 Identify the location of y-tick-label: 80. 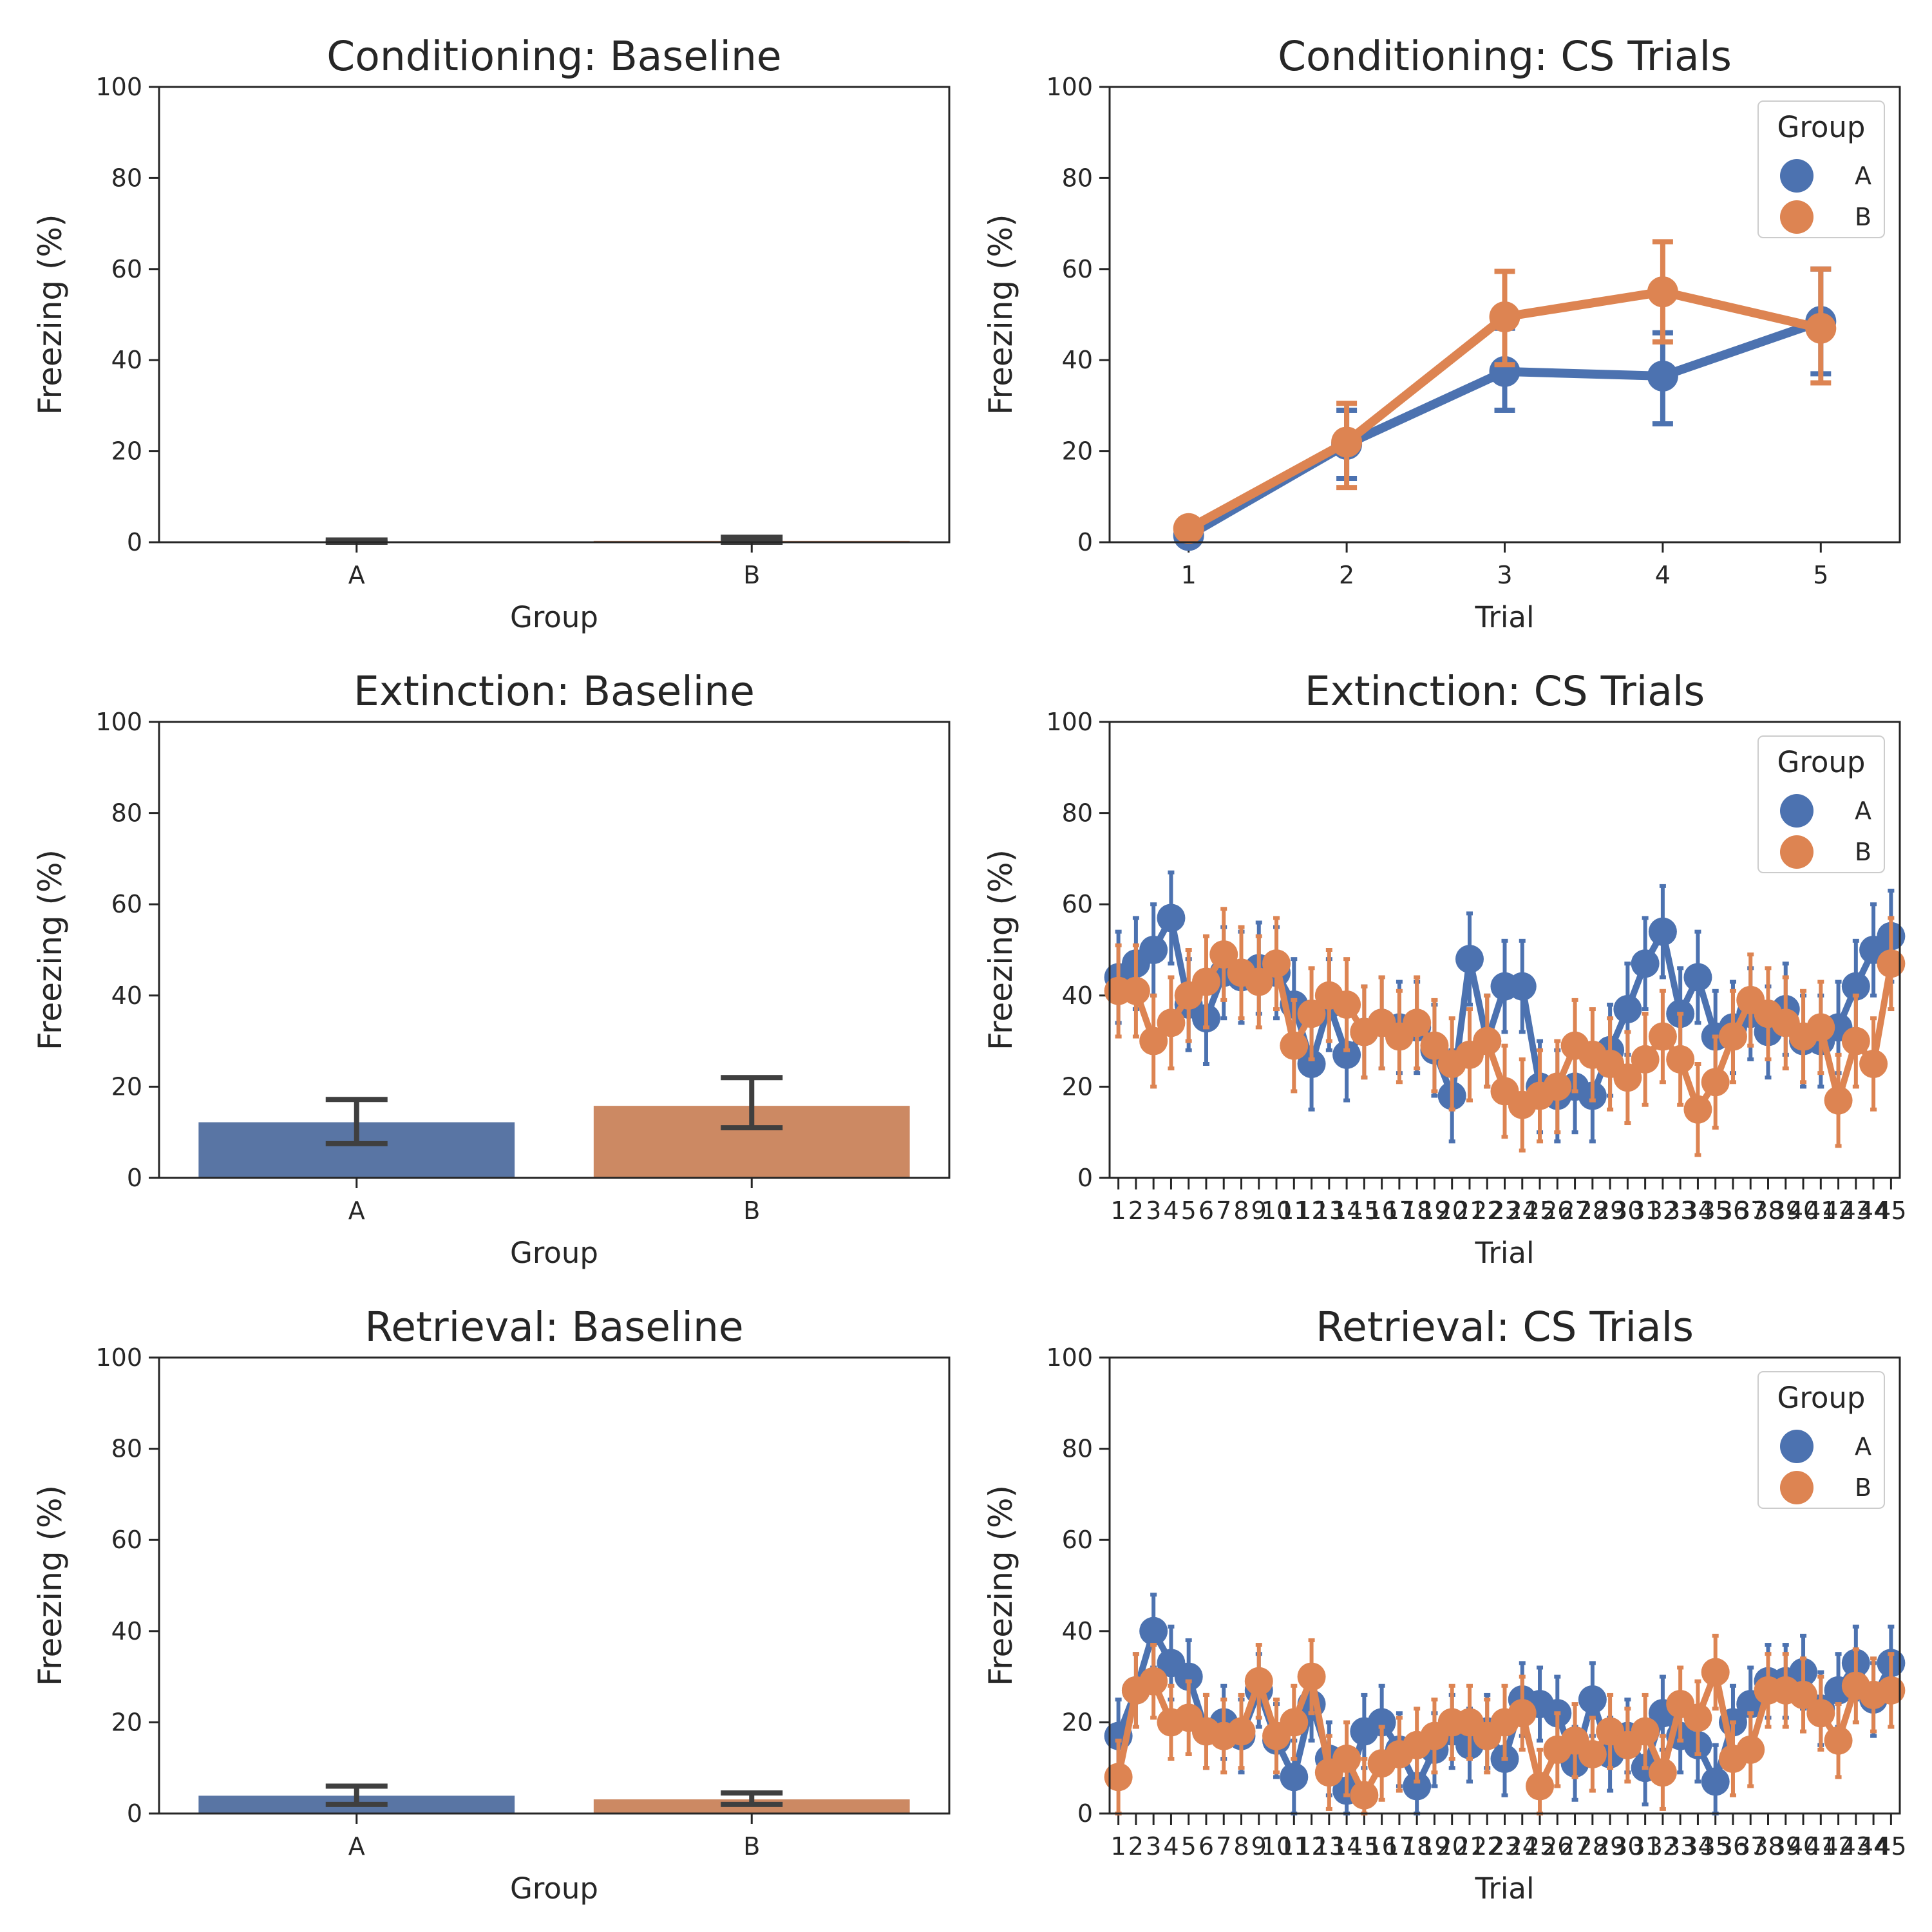
(1077, 178).